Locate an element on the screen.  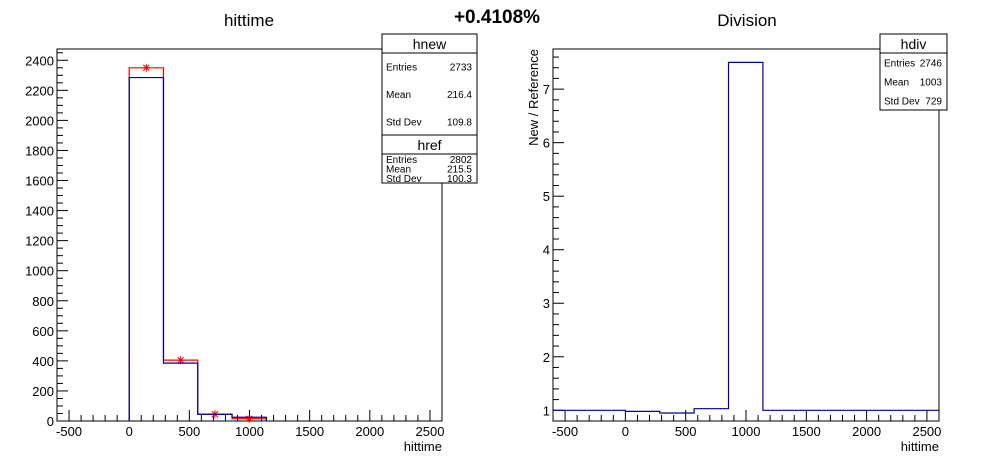
y-tick-label: 800 is located at coordinates (43, 301).